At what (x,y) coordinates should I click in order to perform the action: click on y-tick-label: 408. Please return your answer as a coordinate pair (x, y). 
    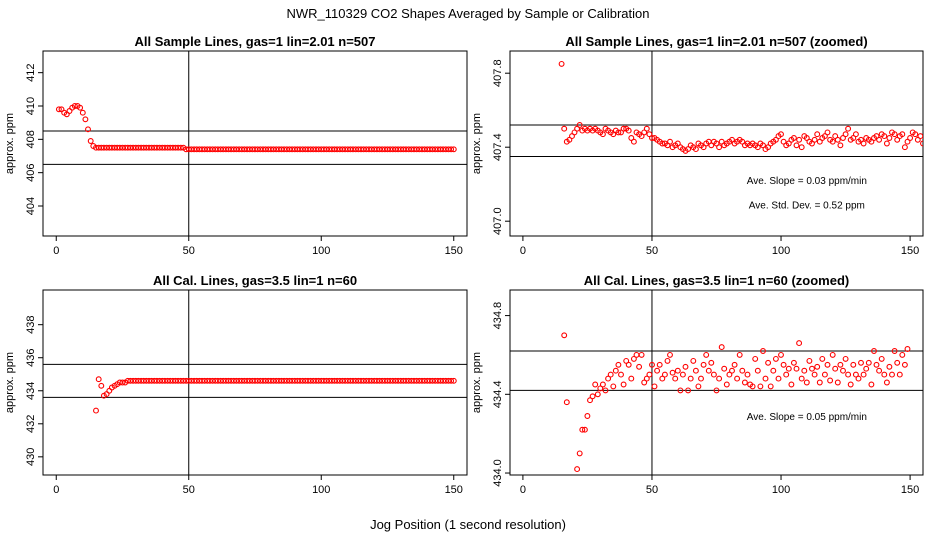
    Looking at the image, I should click on (31, 139).